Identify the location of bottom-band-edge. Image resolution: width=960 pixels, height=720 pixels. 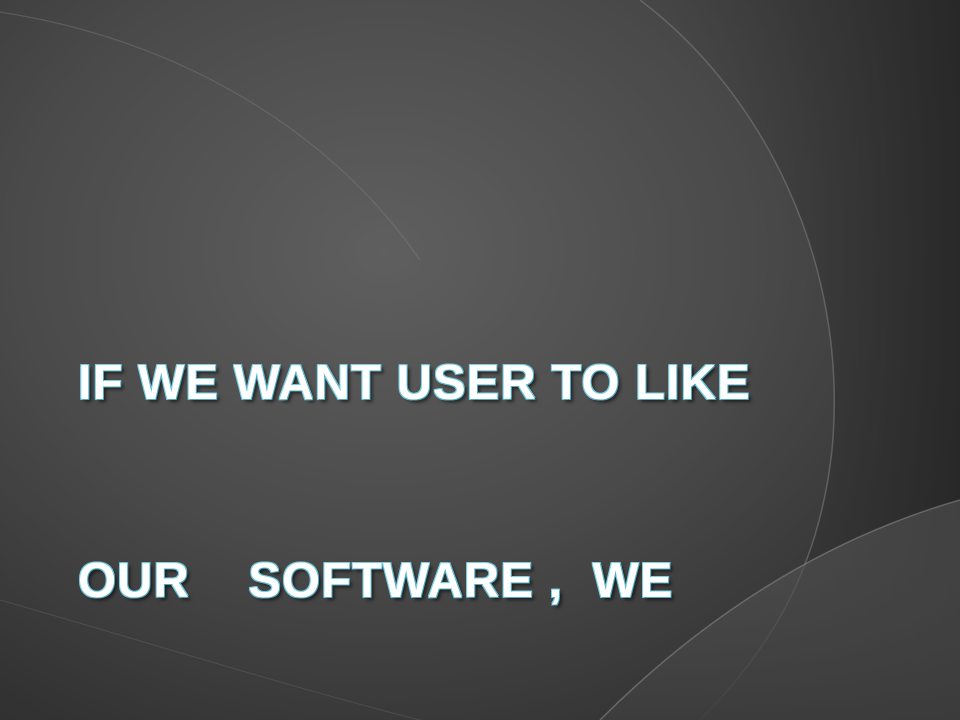
(779, 609).